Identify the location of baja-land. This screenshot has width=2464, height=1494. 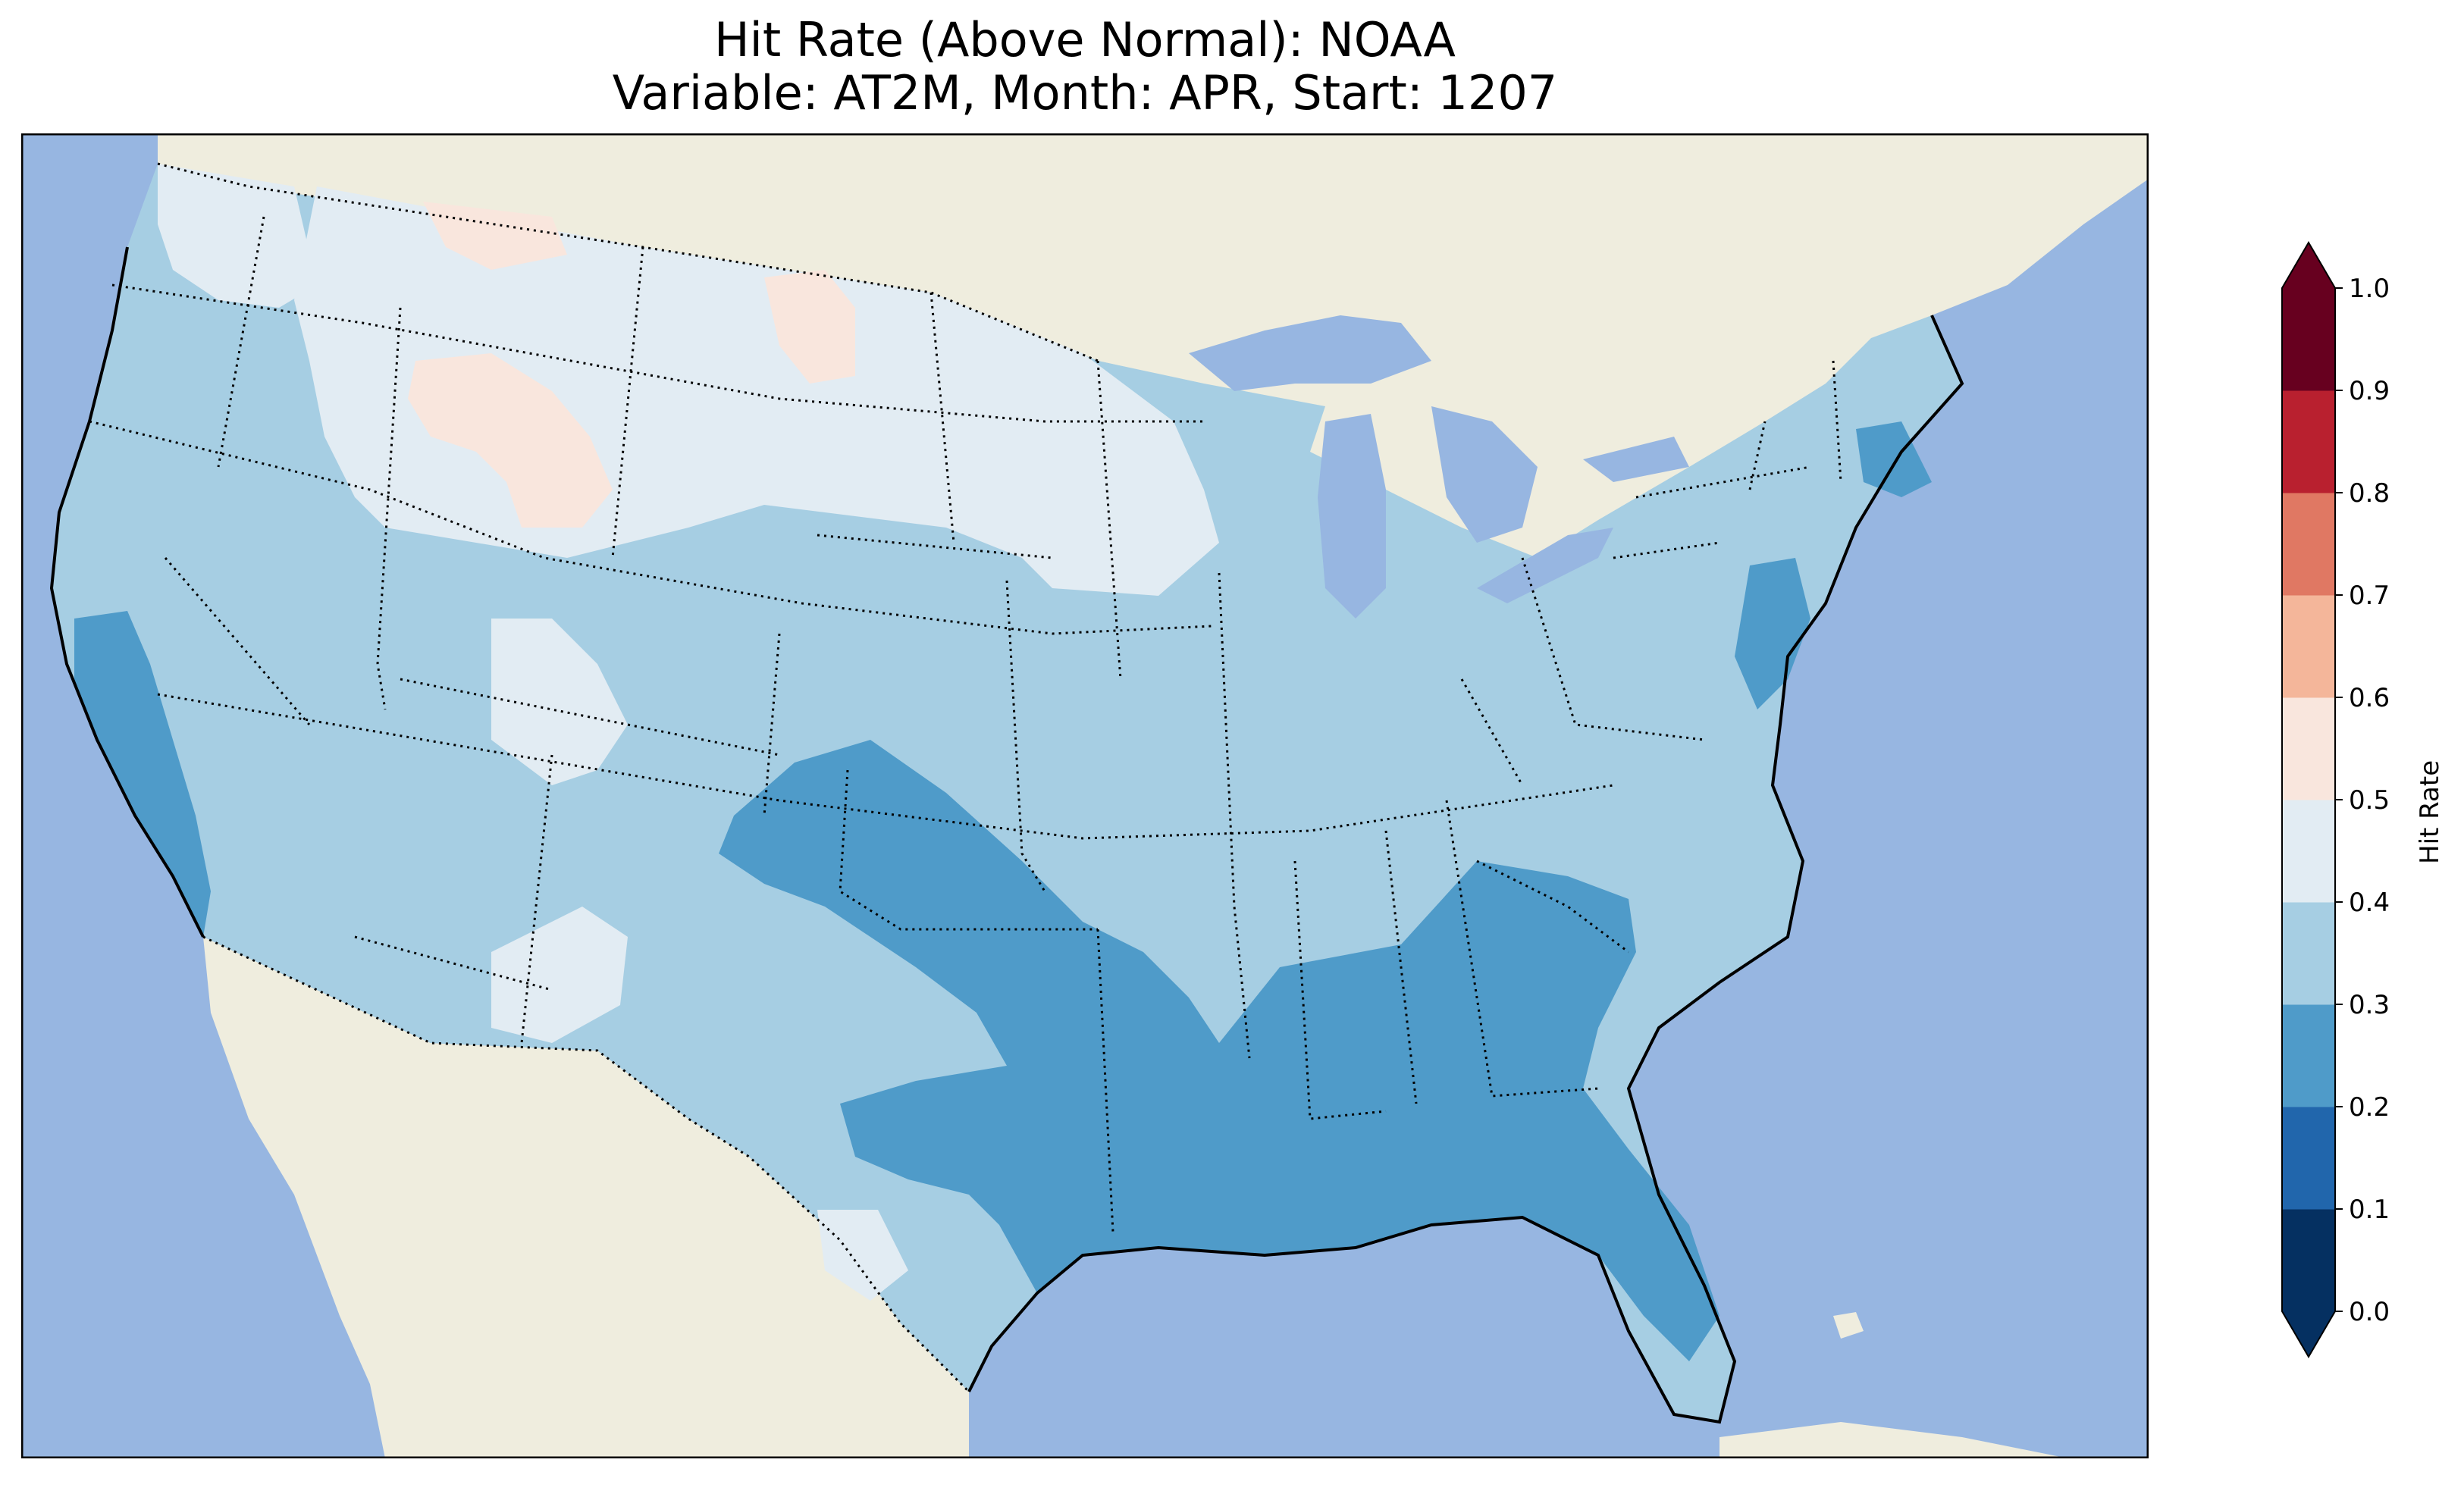
(325, 1197).